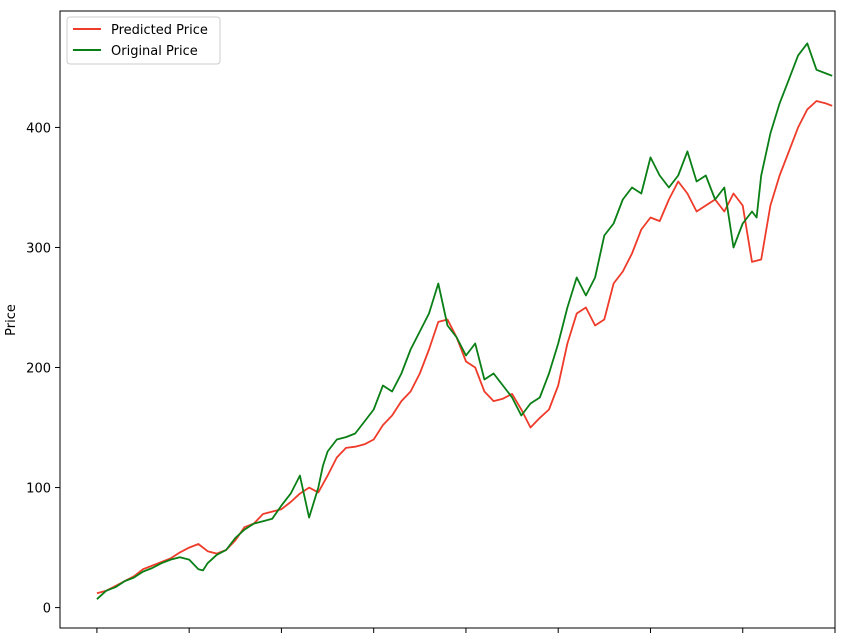 This screenshot has height=635, width=867. Describe the element at coordinates (38, 489) in the screenshot. I see `y-tick-label: 100` at that location.